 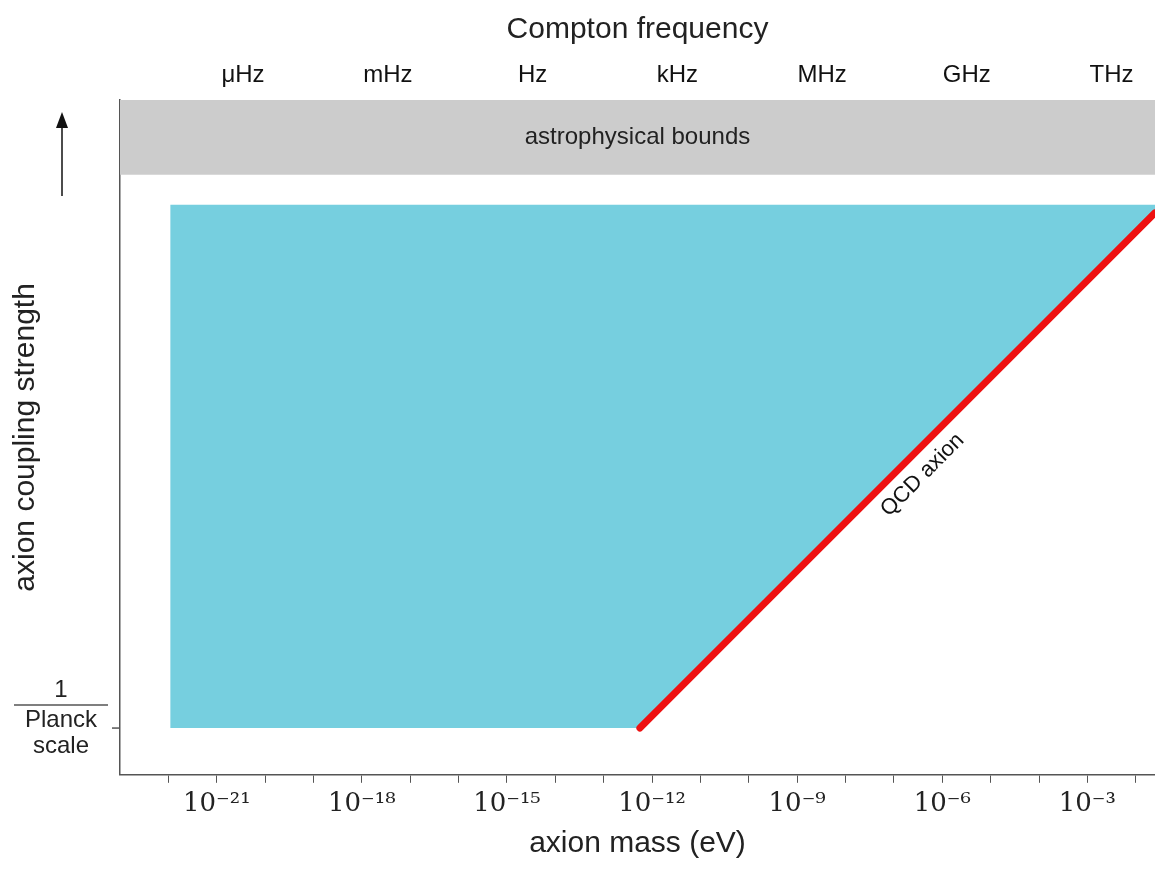 I want to click on text: kHz, so click(x=677, y=73).